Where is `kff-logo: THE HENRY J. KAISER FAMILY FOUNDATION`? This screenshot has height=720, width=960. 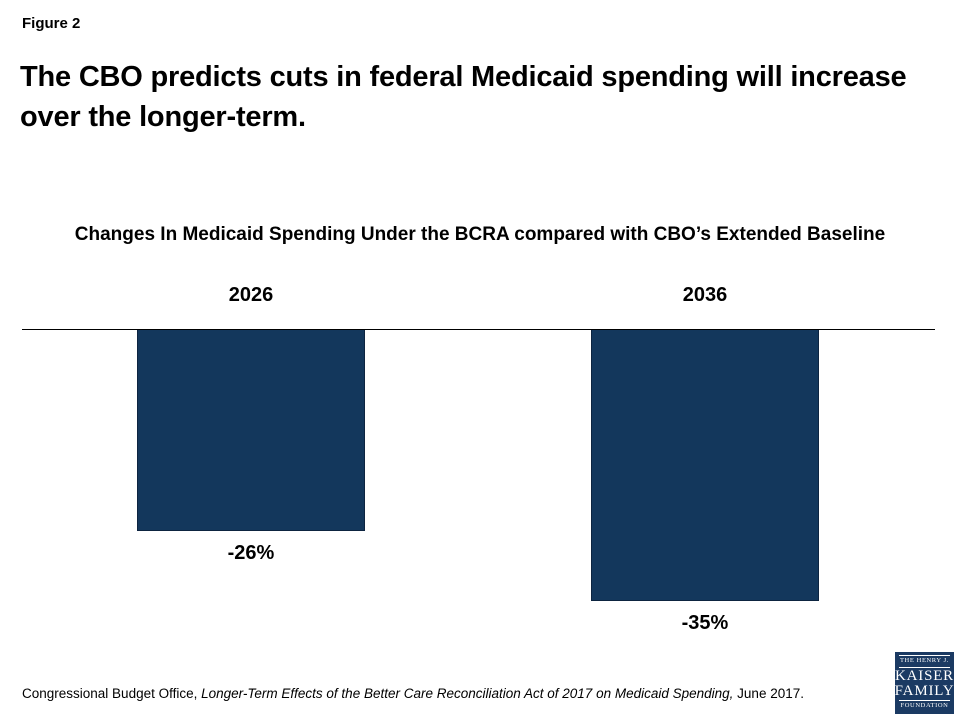
kff-logo: THE HENRY J. KAISER FAMILY FOUNDATION is located at coordinates (924, 683).